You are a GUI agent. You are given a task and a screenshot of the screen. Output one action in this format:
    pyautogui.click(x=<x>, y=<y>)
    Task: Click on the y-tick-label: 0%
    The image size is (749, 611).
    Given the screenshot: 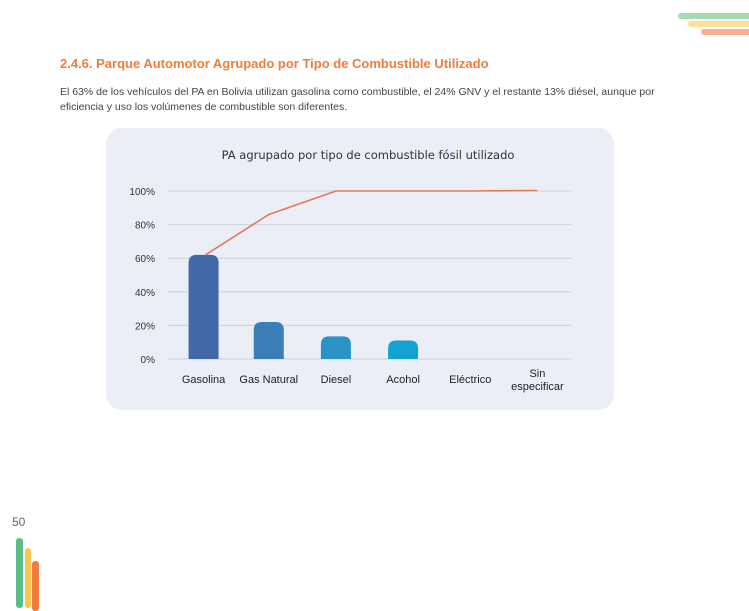 What is the action you would take?
    pyautogui.click(x=148, y=360)
    